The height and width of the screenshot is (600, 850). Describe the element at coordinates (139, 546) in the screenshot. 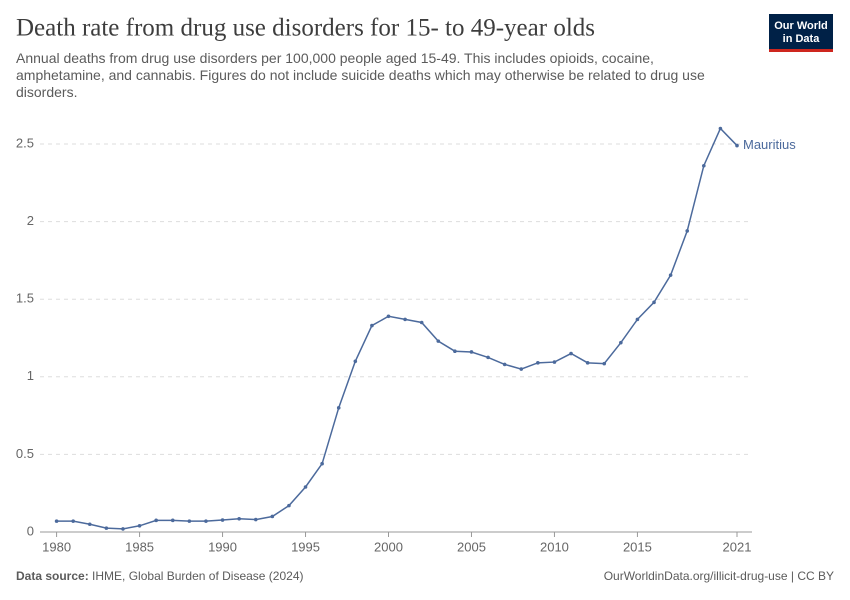

I see `x-tick-label: 1985` at that location.